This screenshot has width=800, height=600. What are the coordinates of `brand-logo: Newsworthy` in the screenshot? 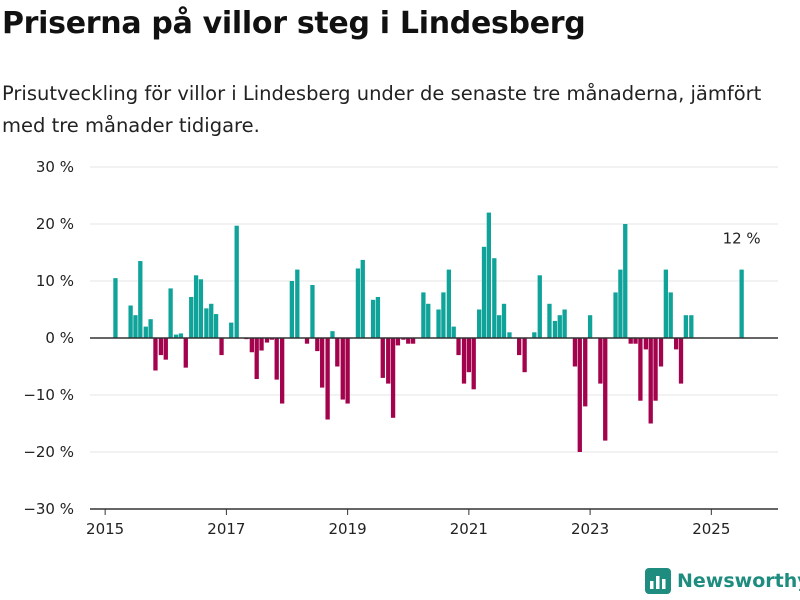 It's located at (722, 581).